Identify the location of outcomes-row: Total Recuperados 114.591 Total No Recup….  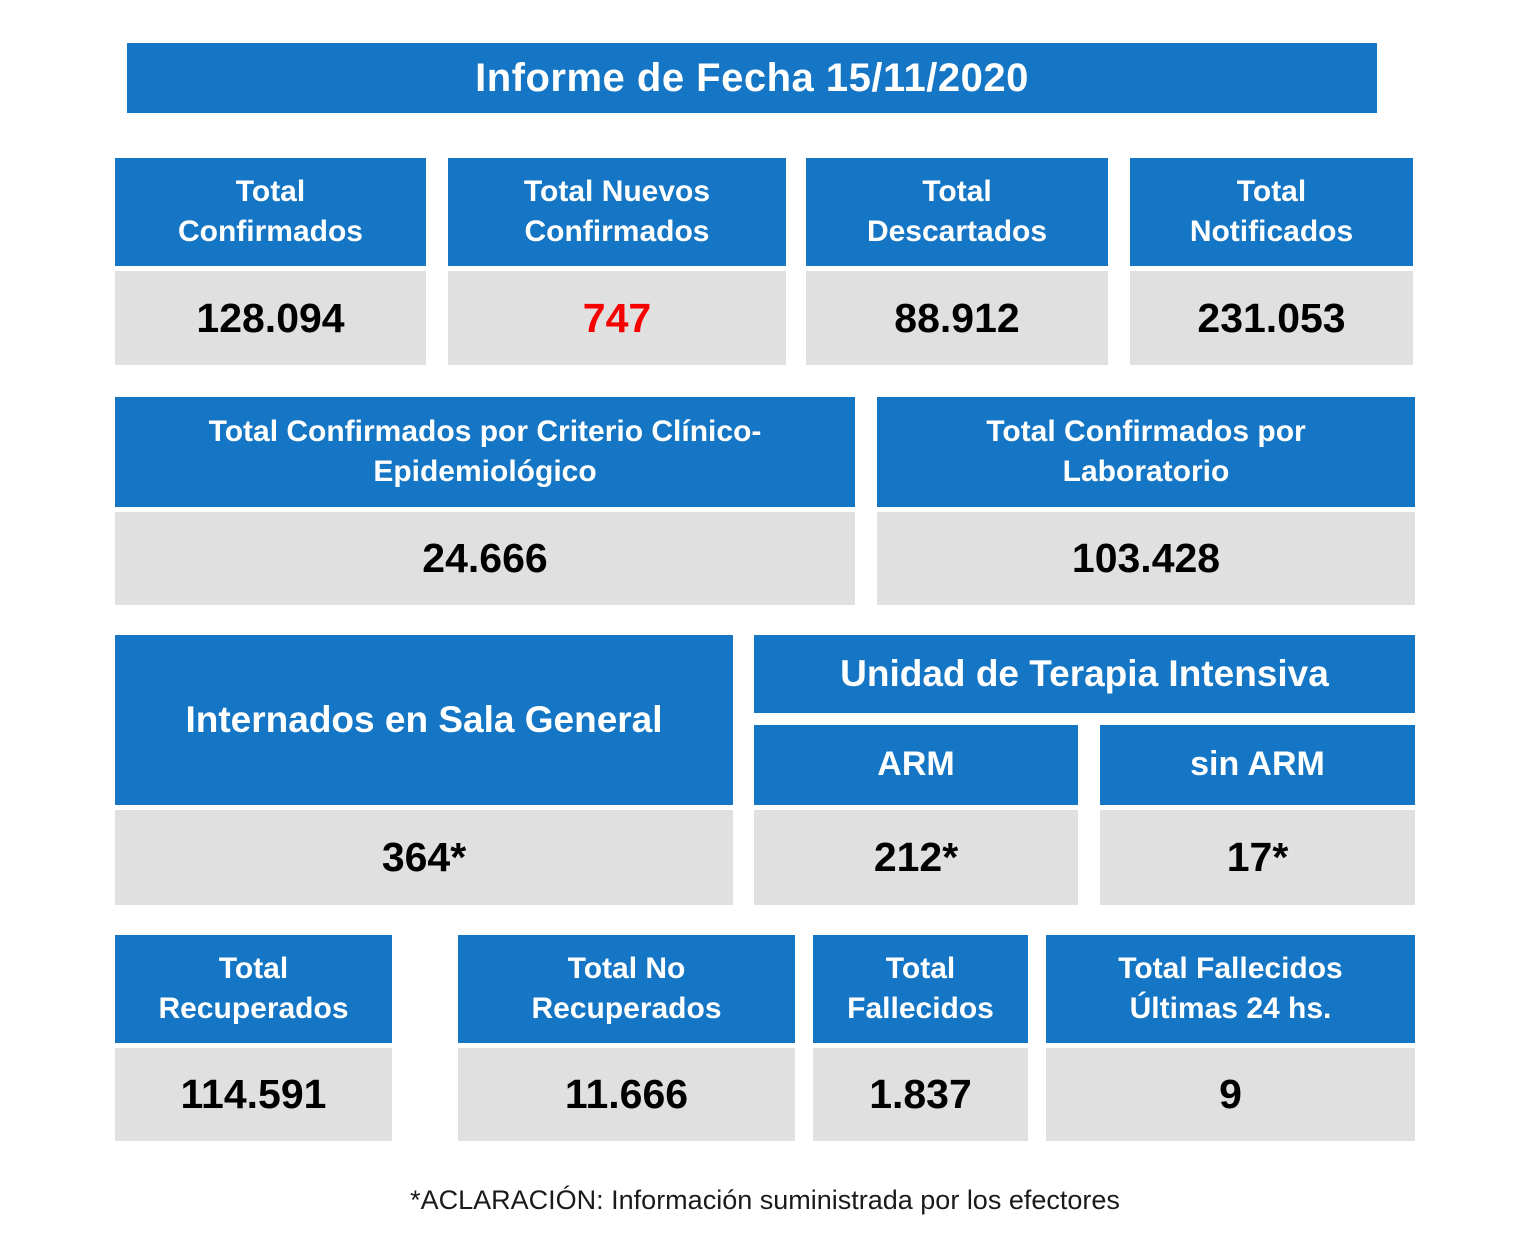
(765, 1038).